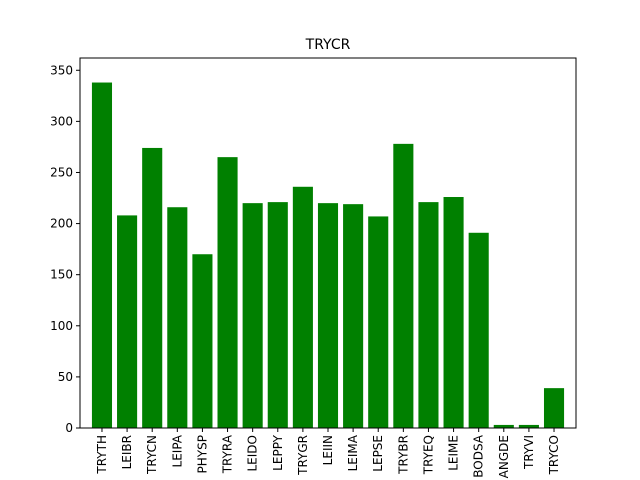 Image resolution: width=640 pixels, height=480 pixels. What do you see at coordinates (328, 315) in the screenshot?
I see `bar-leiin` at bounding box center [328, 315].